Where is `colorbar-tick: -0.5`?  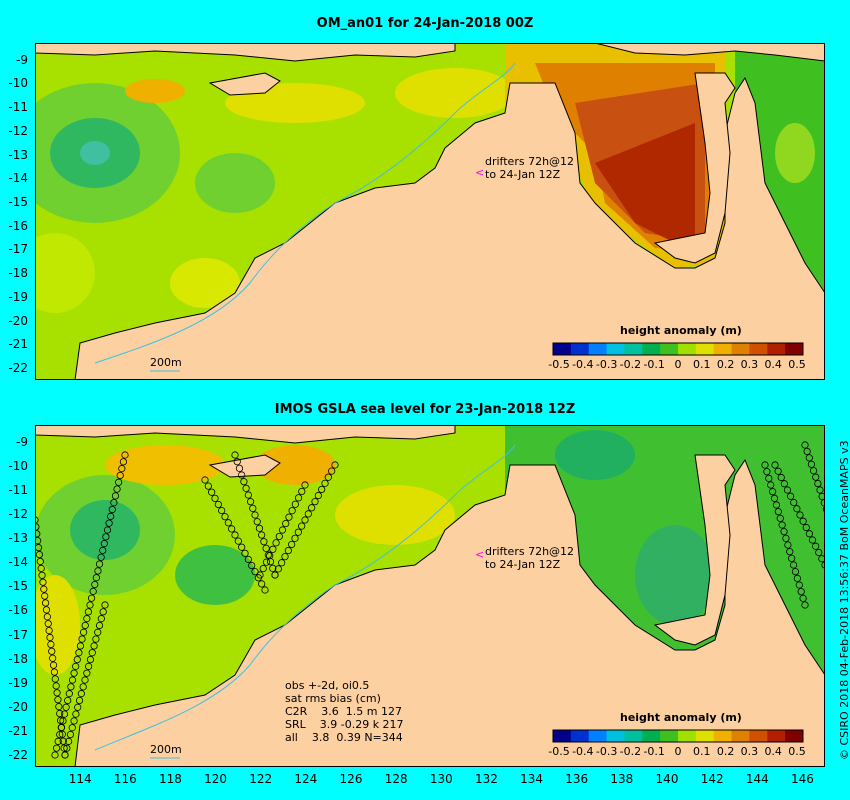 colorbar-tick: -0.5 is located at coordinates (558, 364).